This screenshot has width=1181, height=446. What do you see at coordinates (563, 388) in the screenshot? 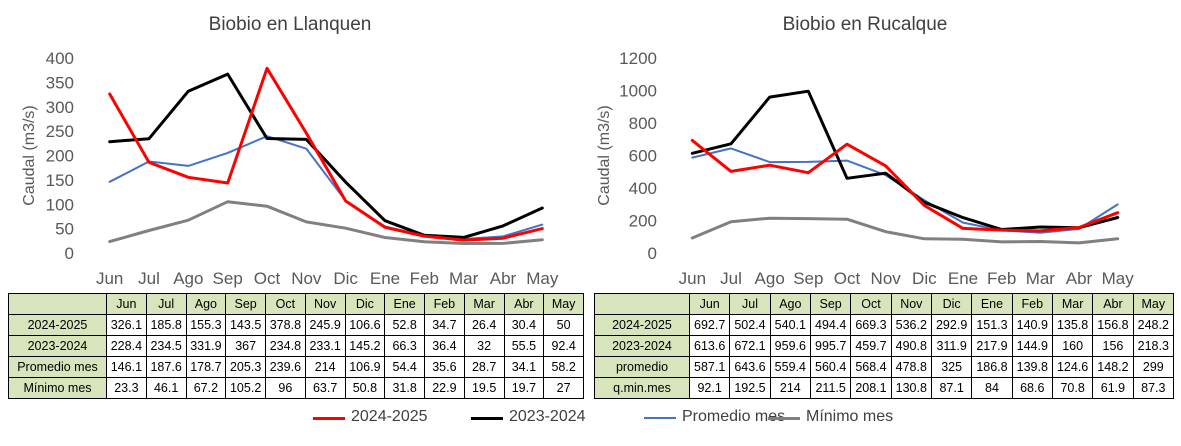
I see `table-cell: 27` at bounding box center [563, 388].